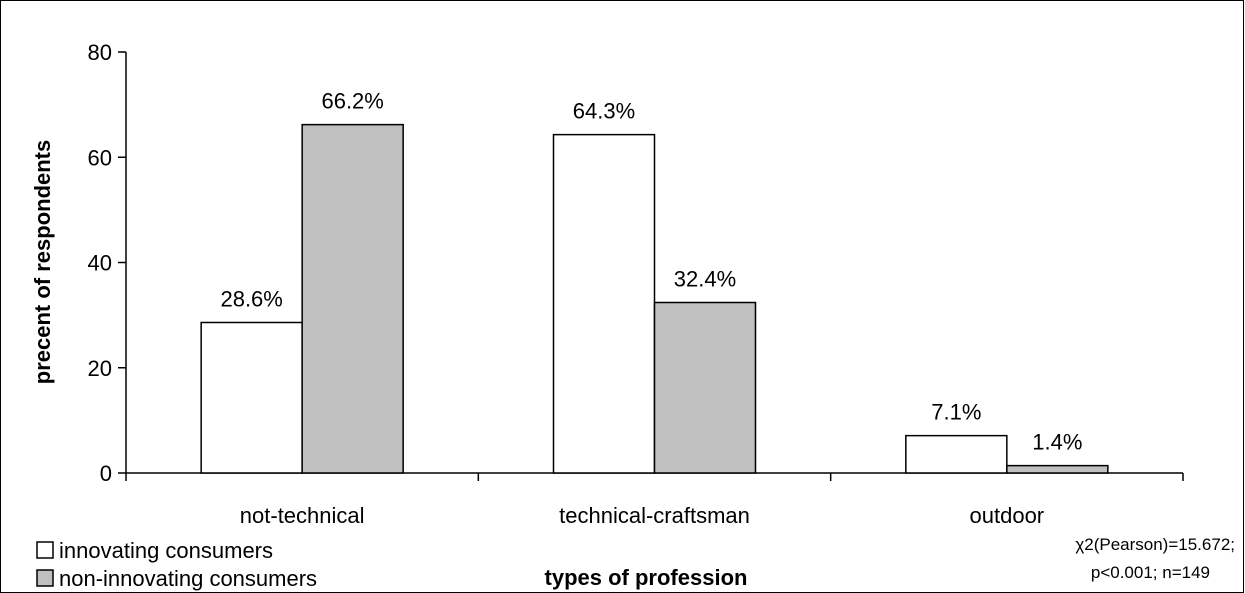 The width and height of the screenshot is (1245, 593). Describe the element at coordinates (1150, 572) in the screenshot. I see `stats-line-2: p<0.001; n=149` at that location.